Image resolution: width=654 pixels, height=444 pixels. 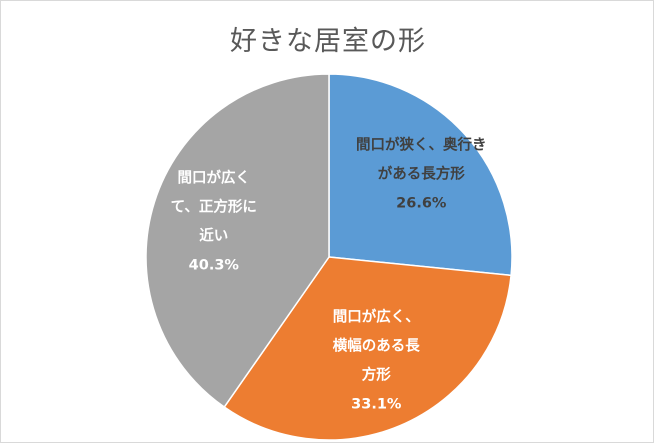 I want to click on slice-value-label: 26.6%, so click(x=421, y=204).